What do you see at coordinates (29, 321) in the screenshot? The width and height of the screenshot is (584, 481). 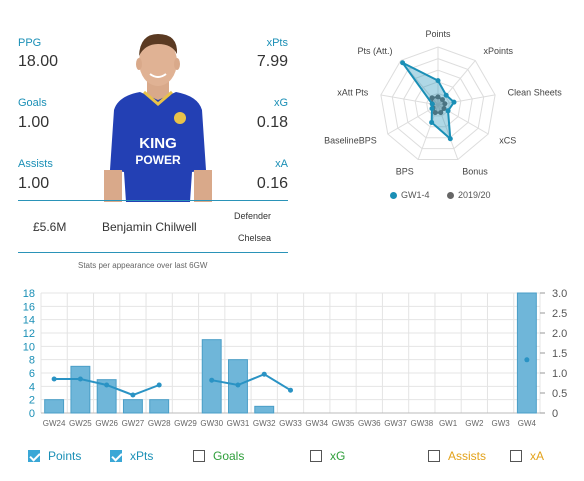 I see `y-tick-left: 14` at bounding box center [29, 321].